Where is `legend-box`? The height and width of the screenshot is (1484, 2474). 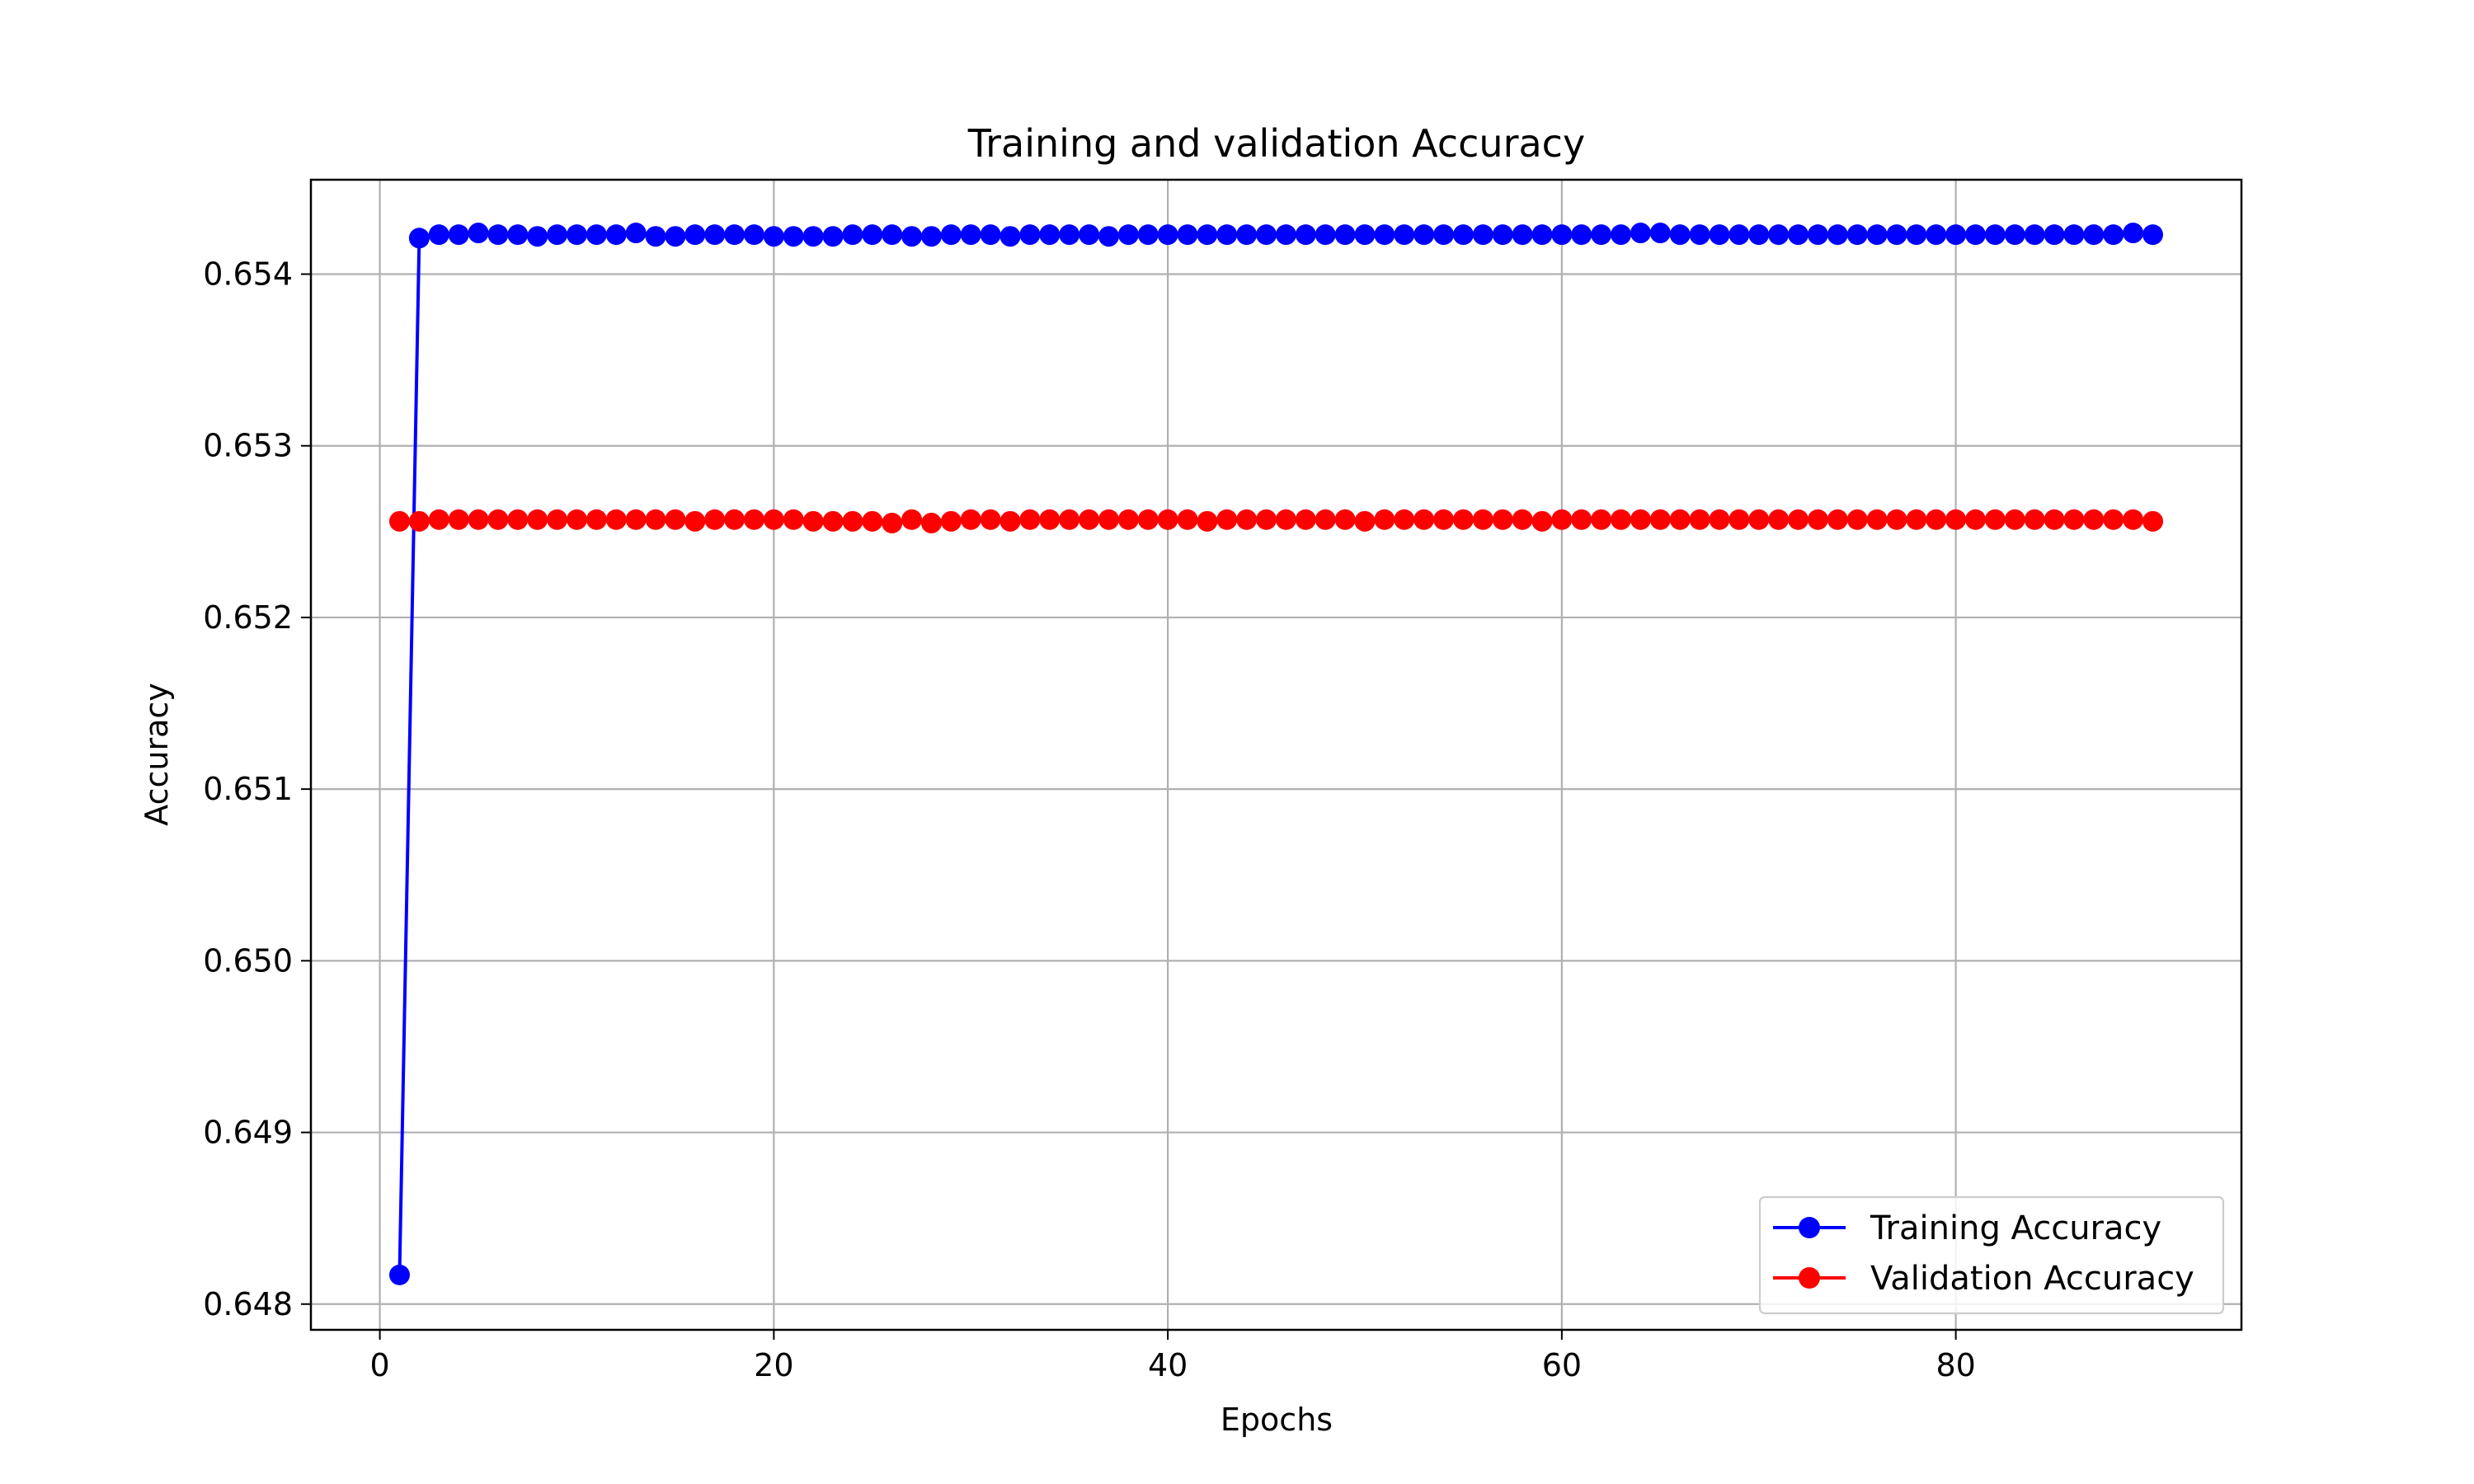
legend-box is located at coordinates (1991, 1255).